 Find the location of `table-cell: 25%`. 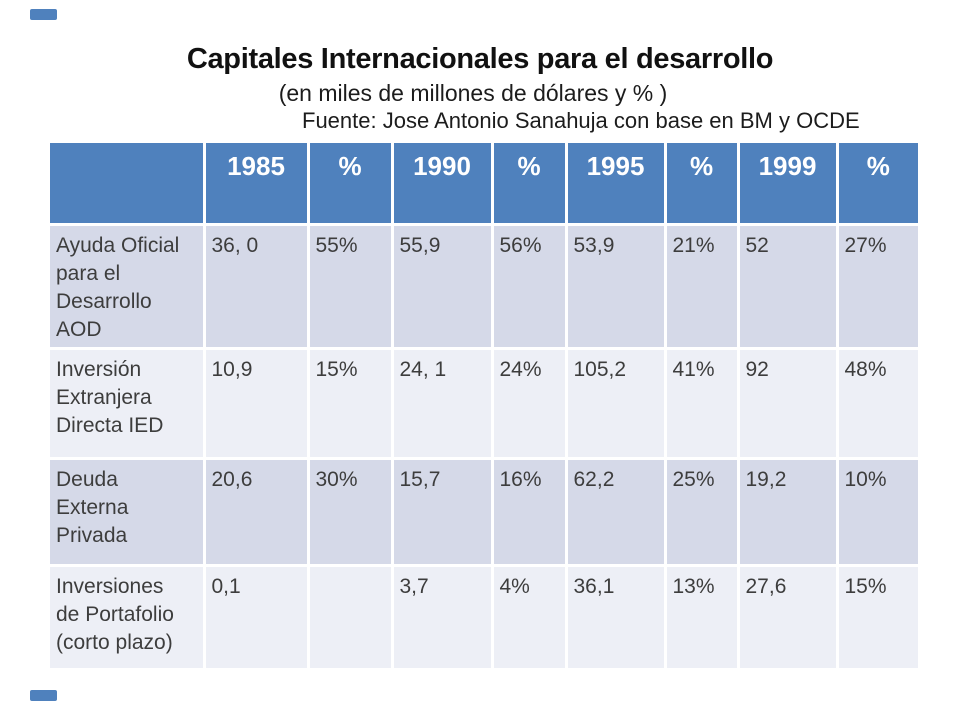

table-cell: 25% is located at coordinates (701, 511).